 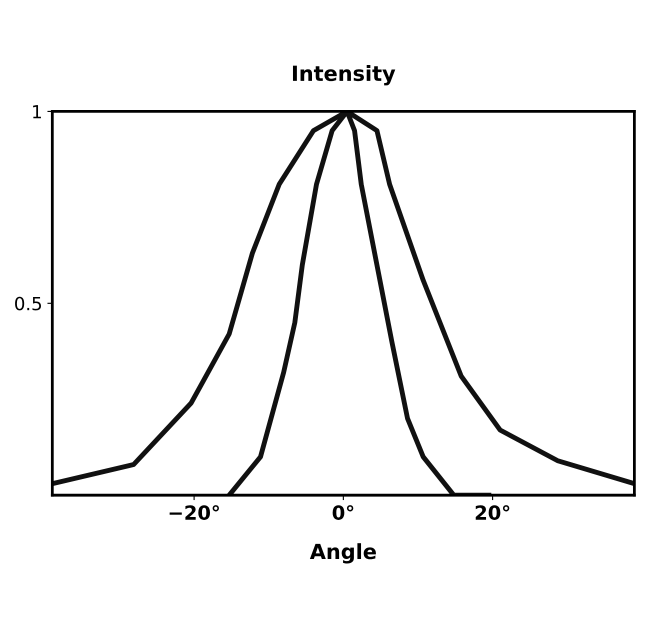 What do you see at coordinates (343, 553) in the screenshot?
I see `x-axis-title: Angle` at bounding box center [343, 553].